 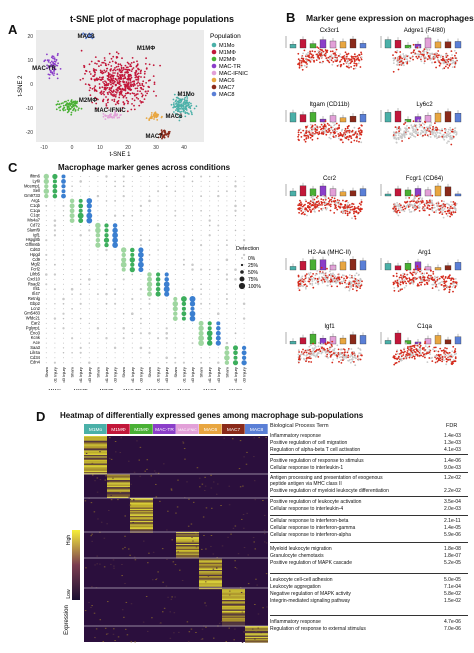 What do you see at coordinates (95, 458) in the screenshot?
I see `heatmap-cell` at bounding box center [95, 458].